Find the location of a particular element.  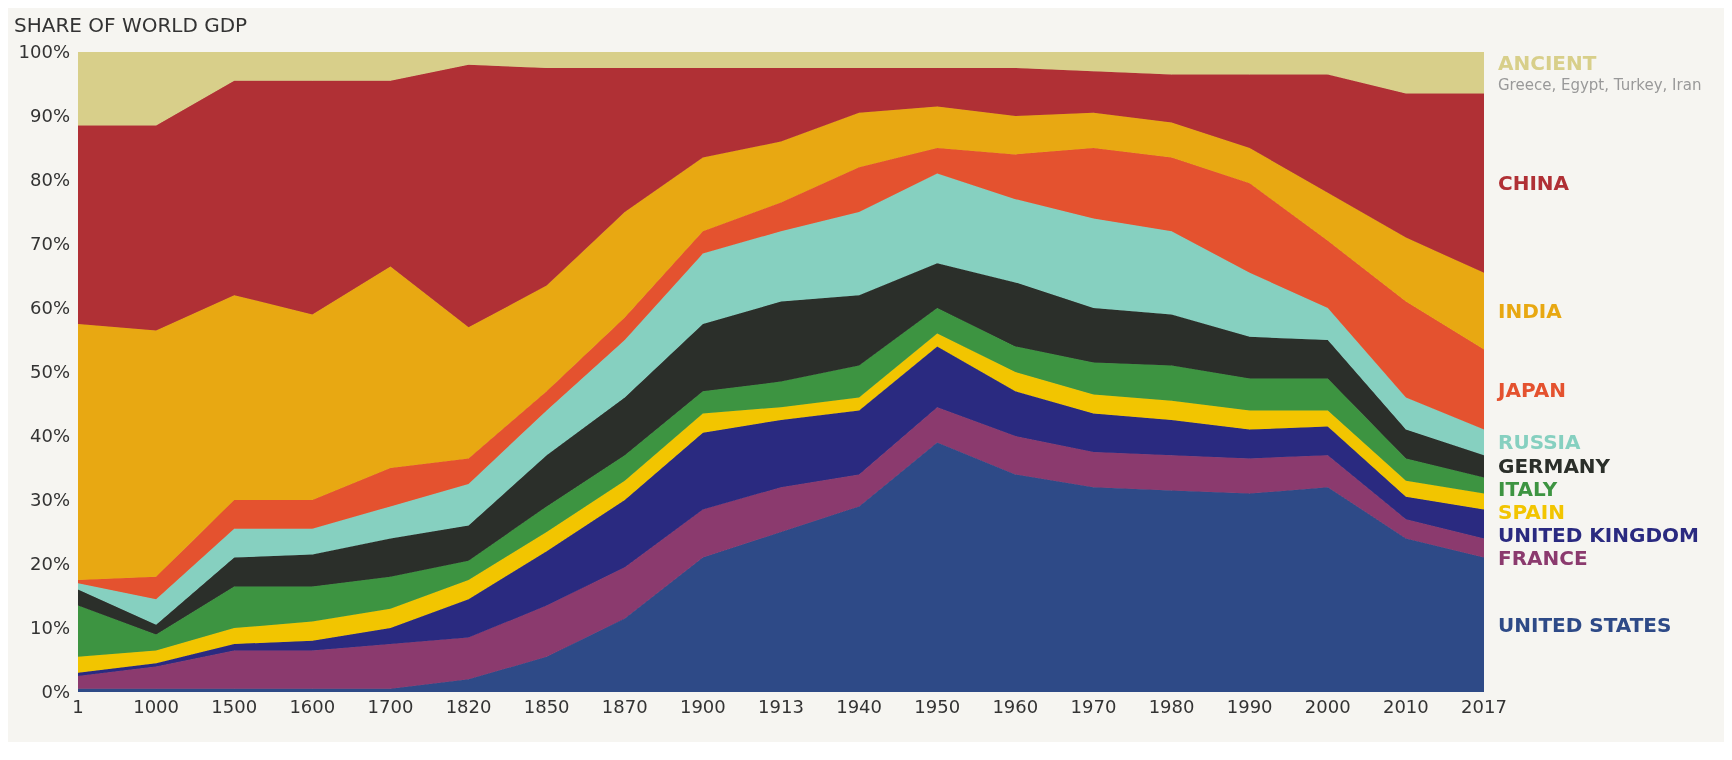

series-label: ITALY is located at coordinates (1528, 489).